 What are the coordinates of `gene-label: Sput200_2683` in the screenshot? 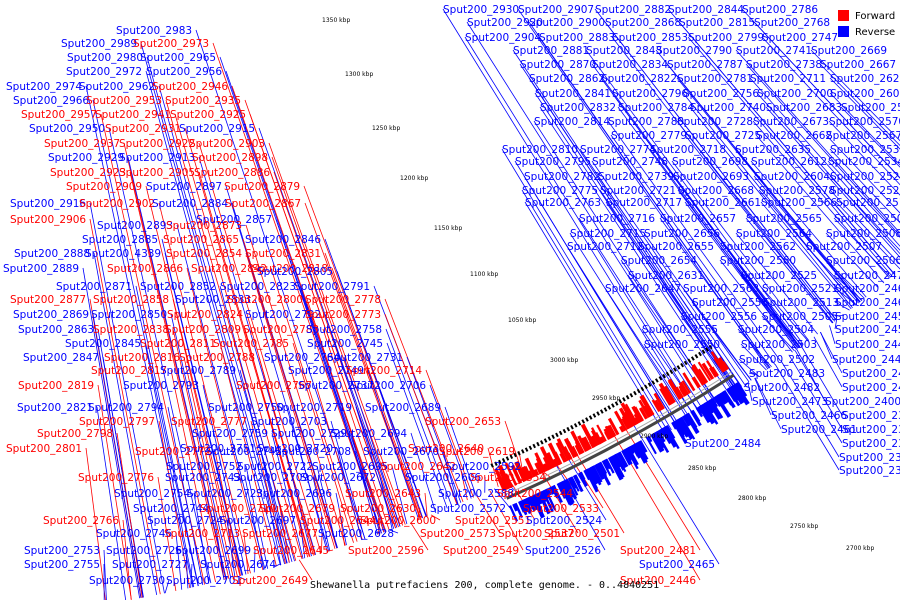 It's located at (804, 108).